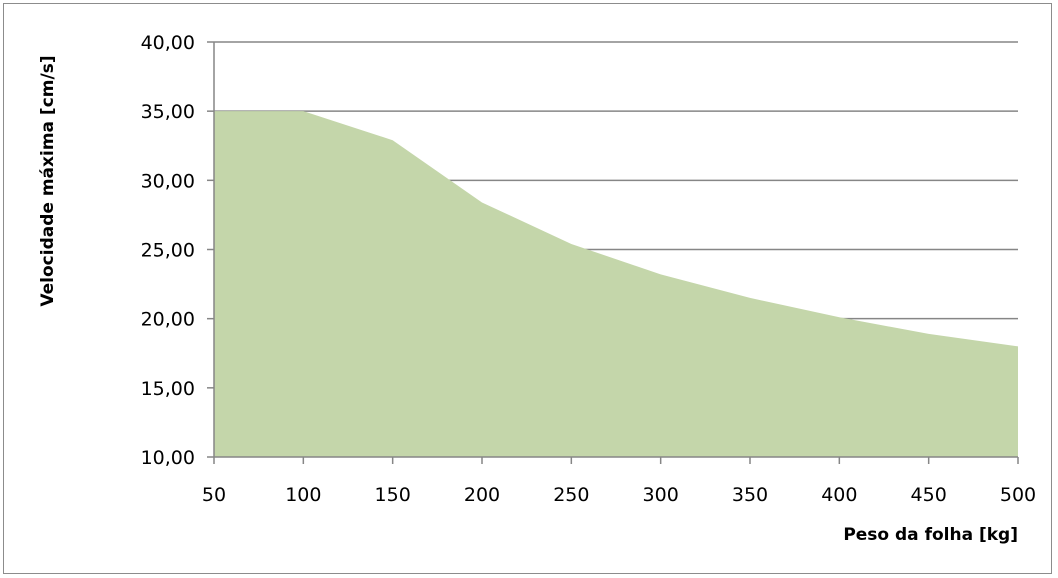 Image resolution: width=1058 pixels, height=578 pixels. I want to click on y-axis-title: Velocidade máxima [cm/s], so click(48, 180).